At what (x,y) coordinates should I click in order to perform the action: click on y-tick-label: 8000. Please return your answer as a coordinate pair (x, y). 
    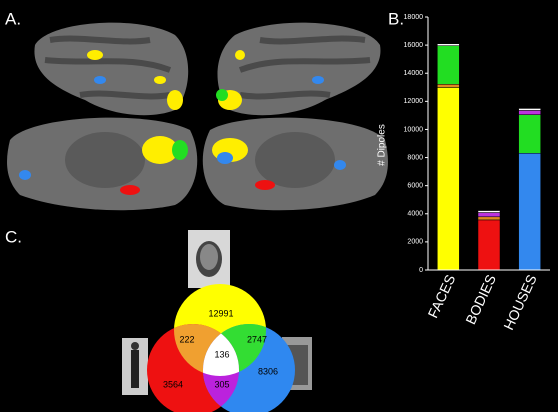
    Looking at the image, I should click on (415, 157).